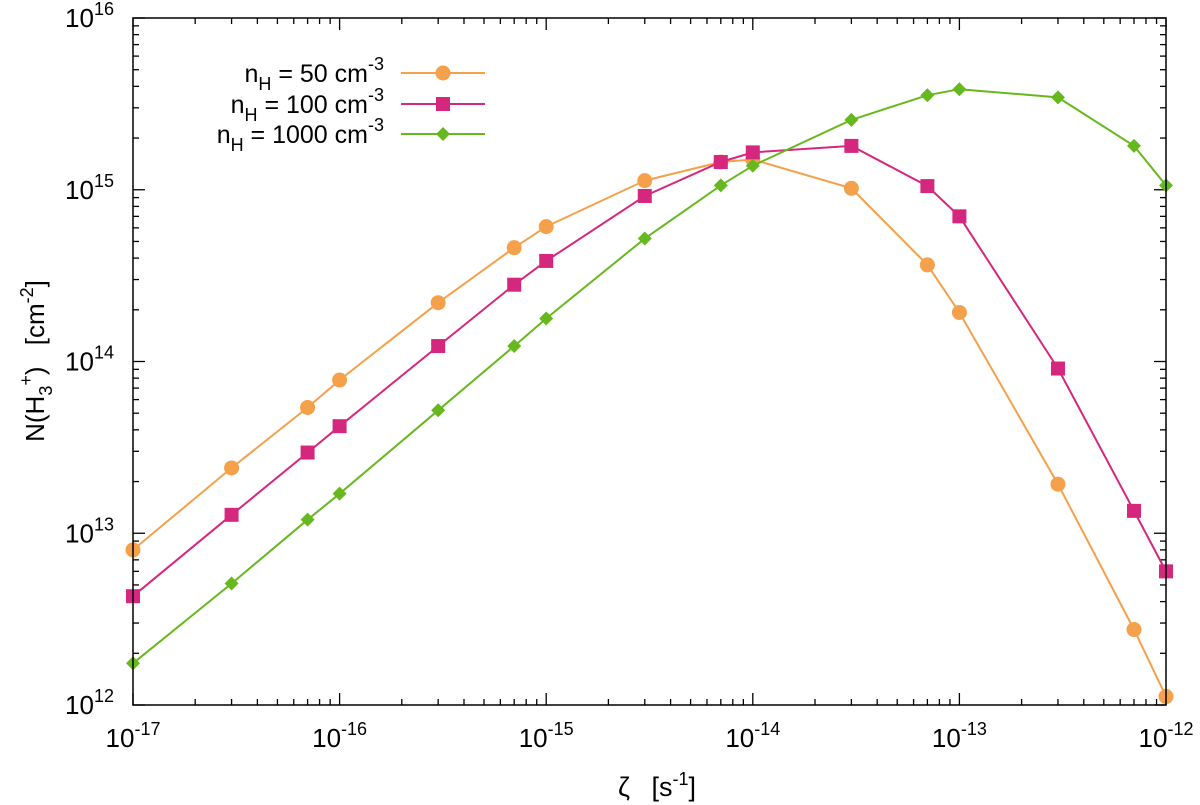 Image resolution: width=1200 pixels, height=805 pixels. I want to click on x-tick-label: 10-12, so click(1166, 736).